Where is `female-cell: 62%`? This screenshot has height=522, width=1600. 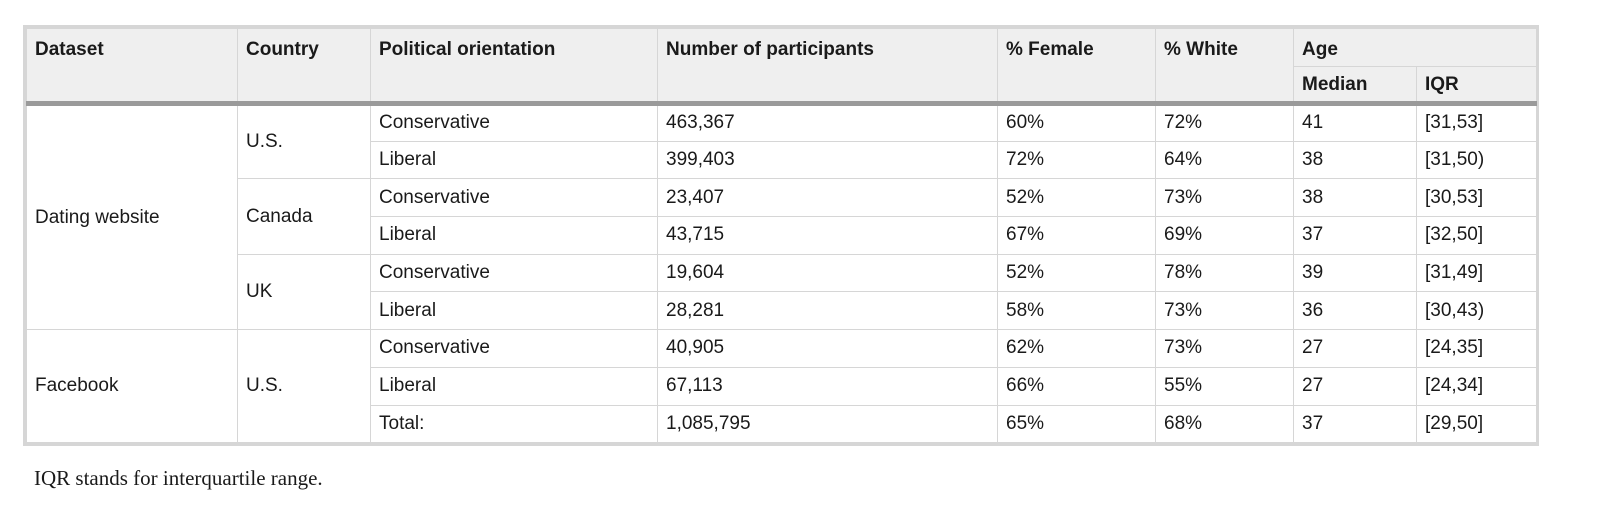
female-cell: 62% is located at coordinates (1076, 348).